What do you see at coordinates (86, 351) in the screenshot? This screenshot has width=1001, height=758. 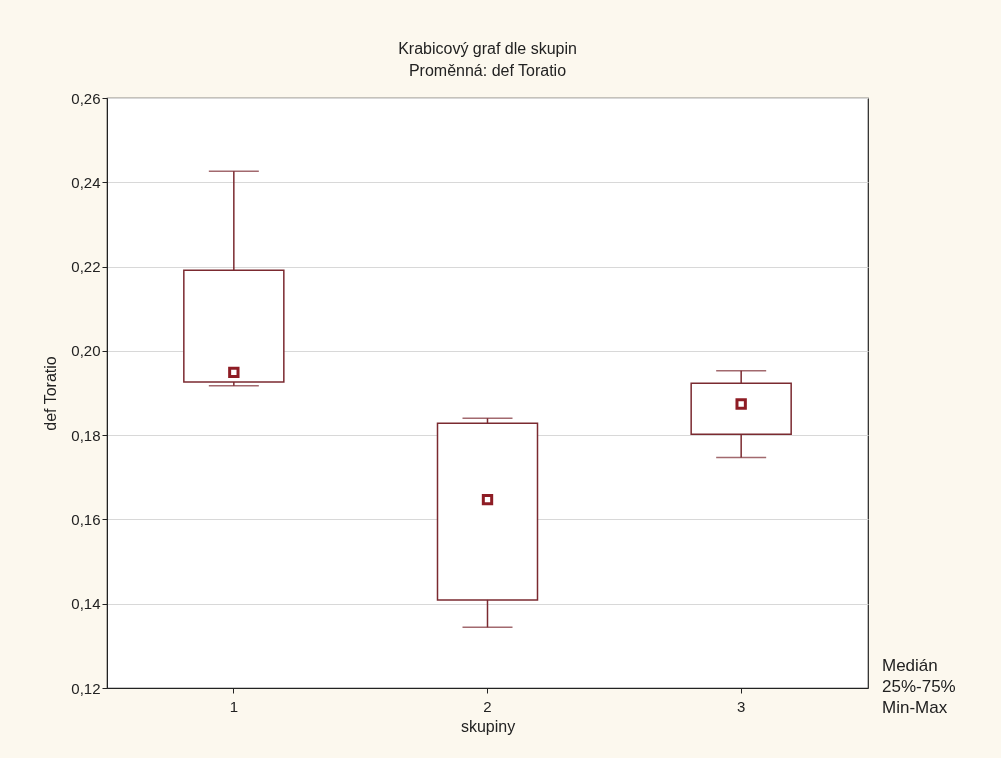 I see `y-tick-label: 0,20` at bounding box center [86, 351].